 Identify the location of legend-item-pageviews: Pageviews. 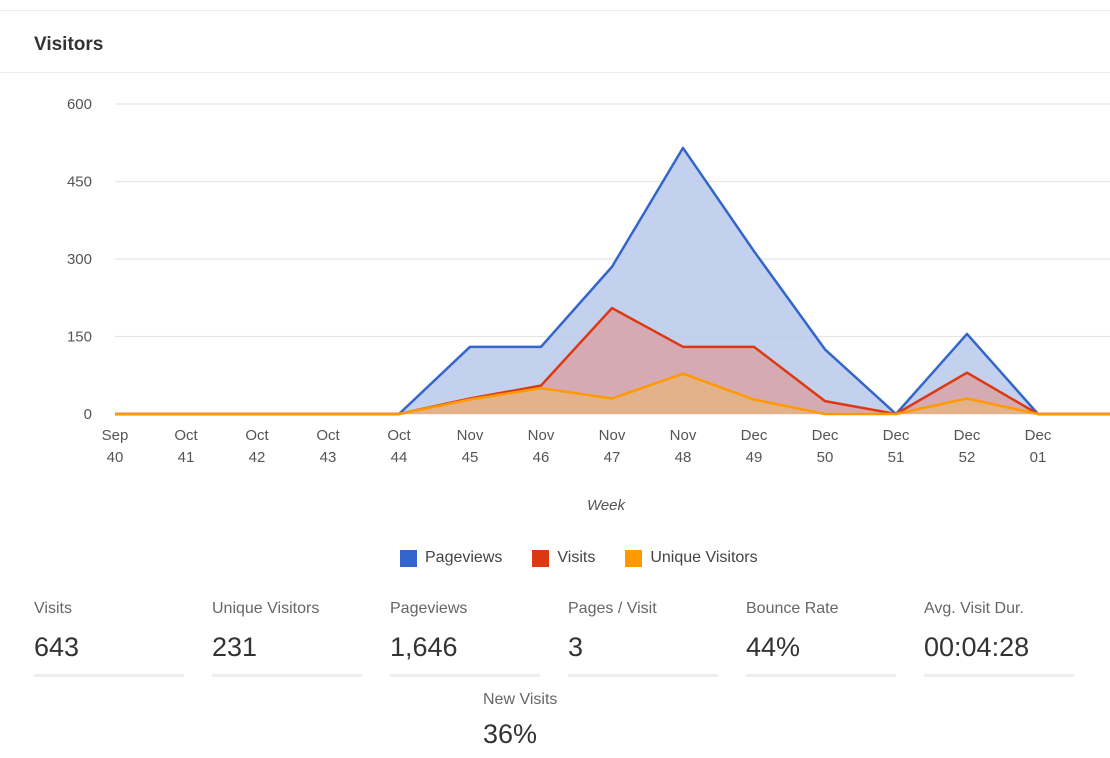
(451, 558).